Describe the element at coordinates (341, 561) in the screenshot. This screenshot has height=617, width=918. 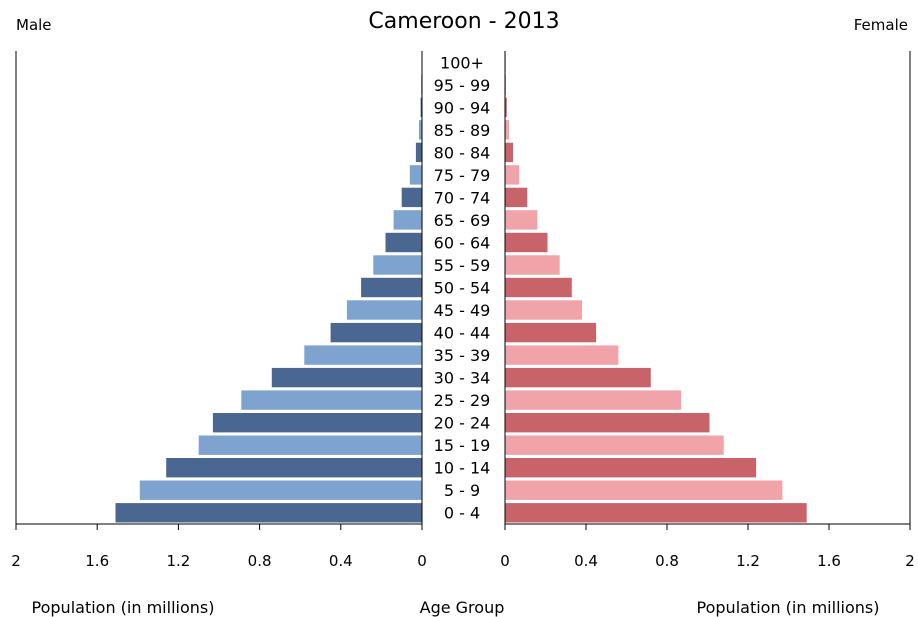
I see `male-x-tick-label: 0.4` at that location.